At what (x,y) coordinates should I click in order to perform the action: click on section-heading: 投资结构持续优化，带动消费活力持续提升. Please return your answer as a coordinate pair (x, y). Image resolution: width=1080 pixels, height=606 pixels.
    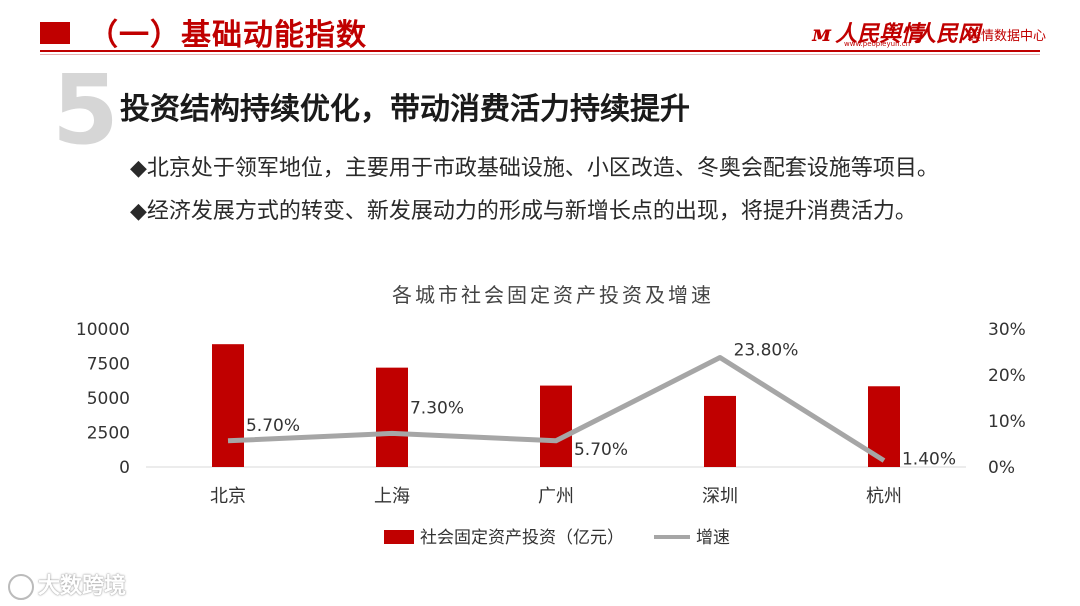
    Looking at the image, I should click on (405, 109).